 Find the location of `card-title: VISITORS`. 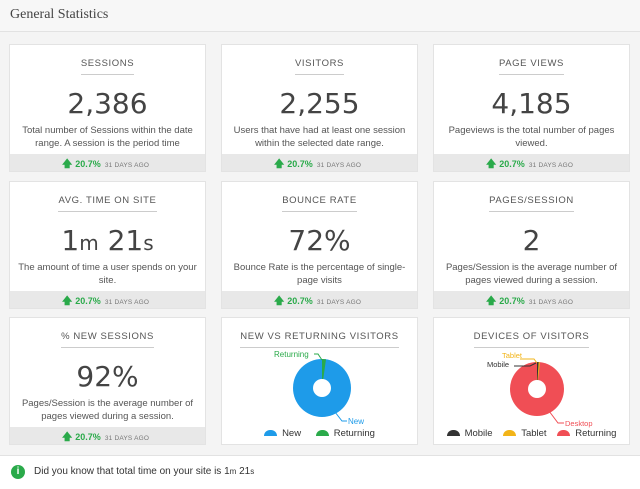

card-title: VISITORS is located at coordinates (319, 66).